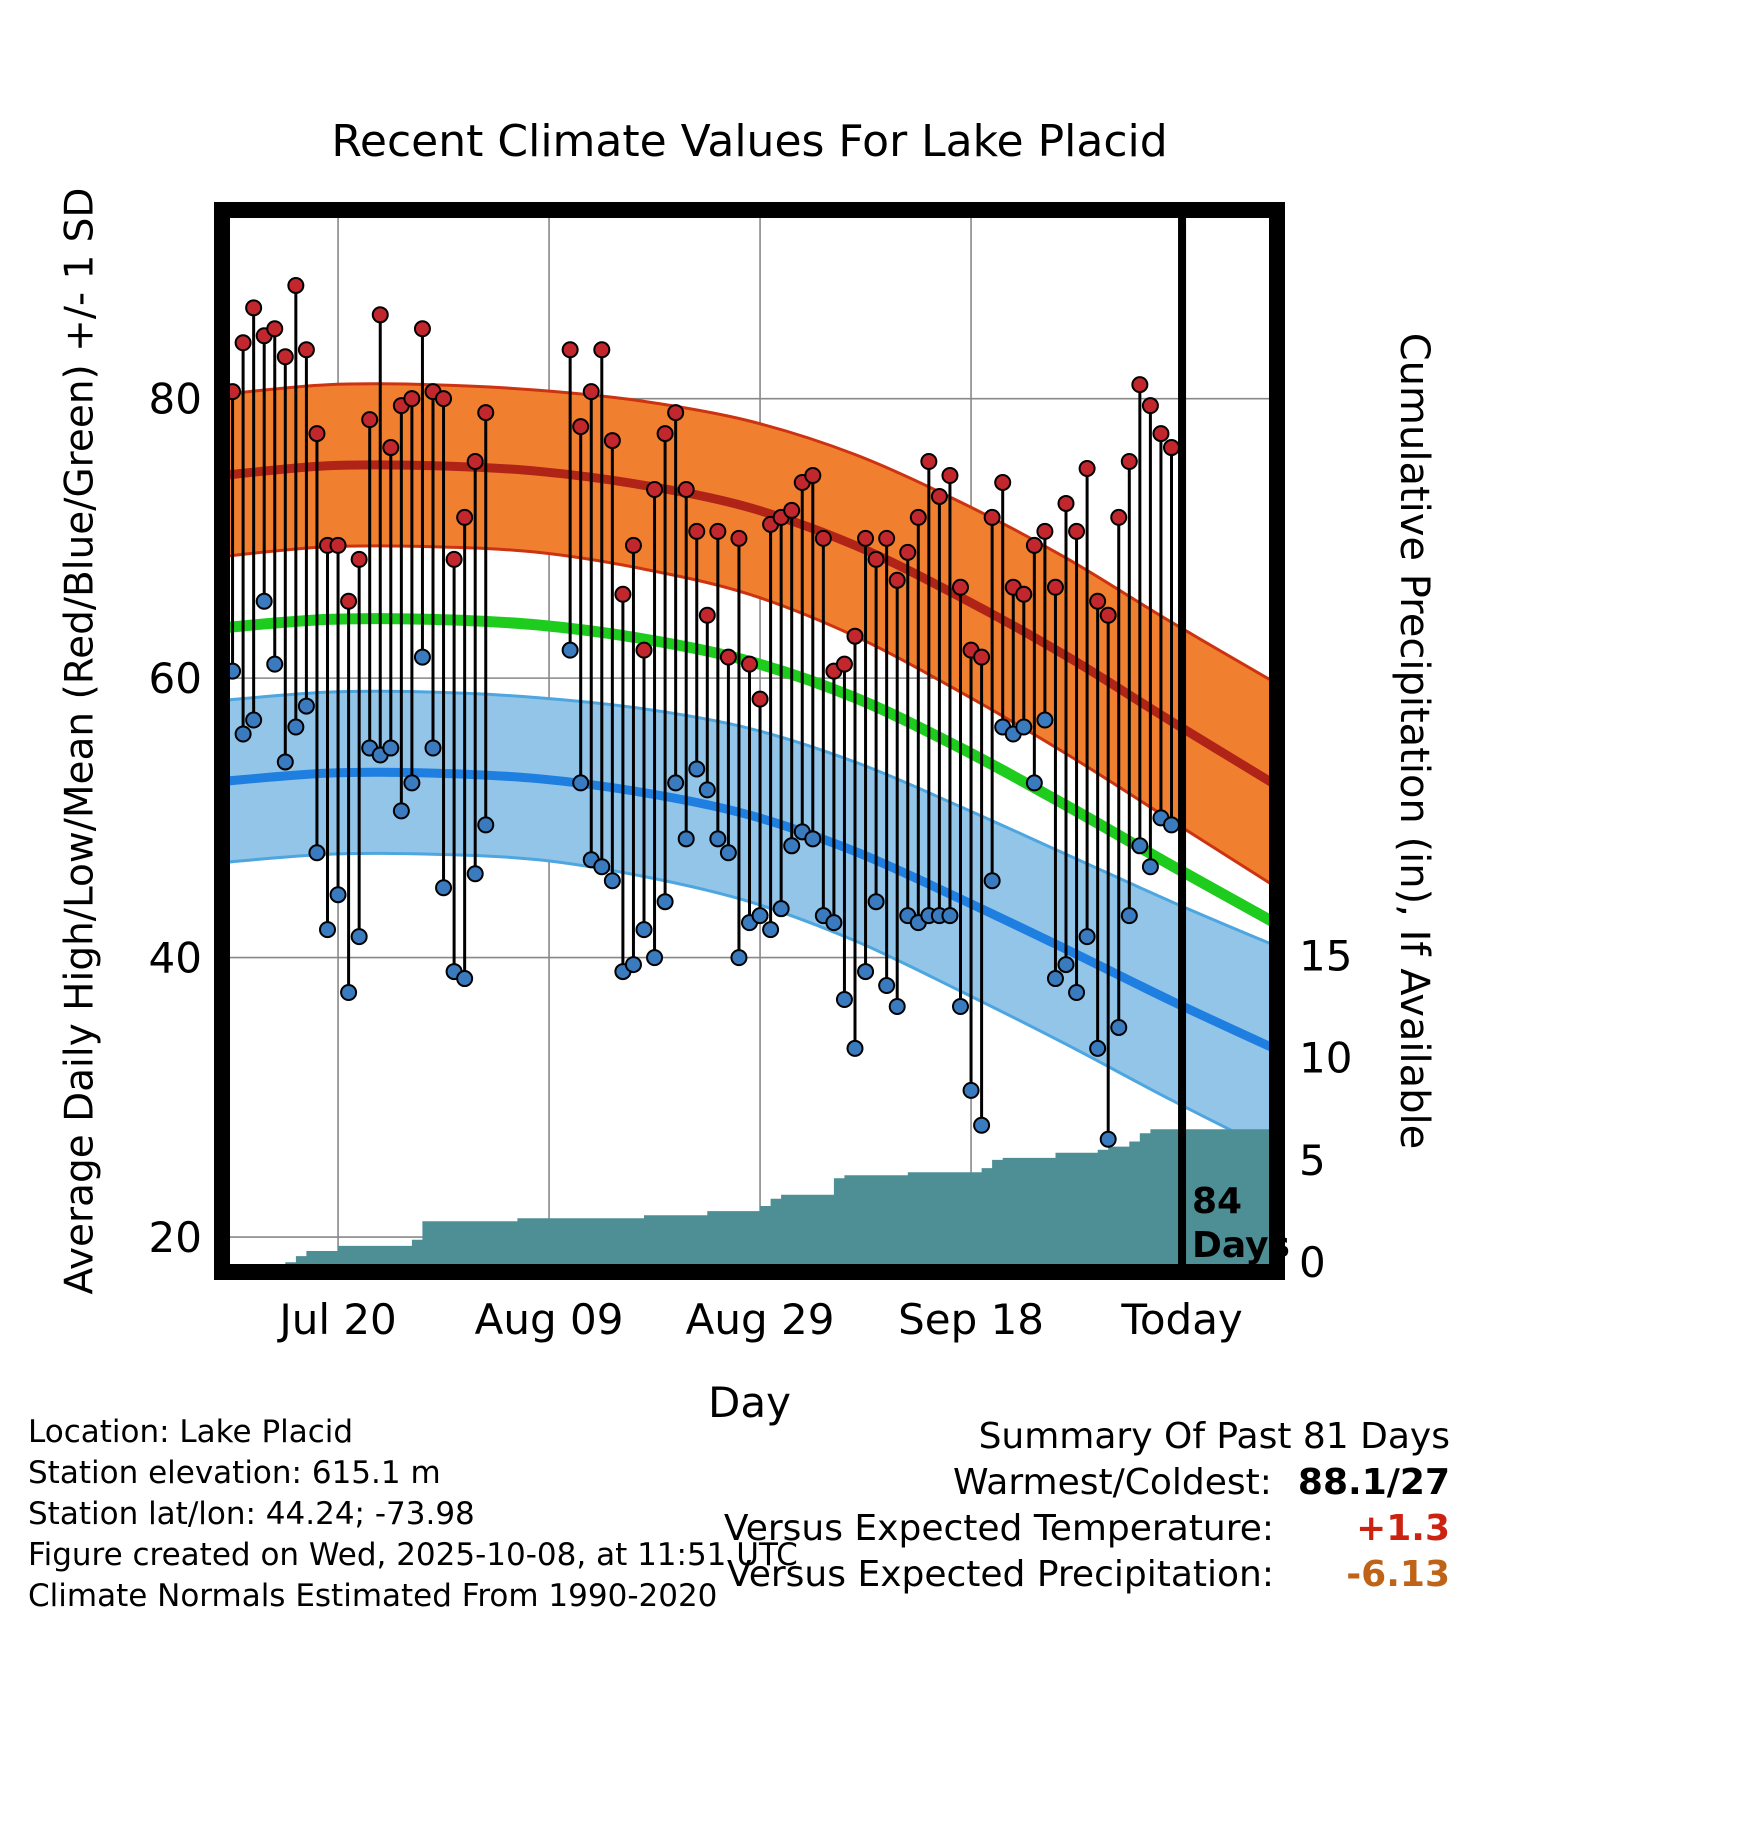 This screenshot has height=1828, width=1748. What do you see at coordinates (336, 1319) in the screenshot?
I see `x-tick-label: Jul 20` at bounding box center [336, 1319].